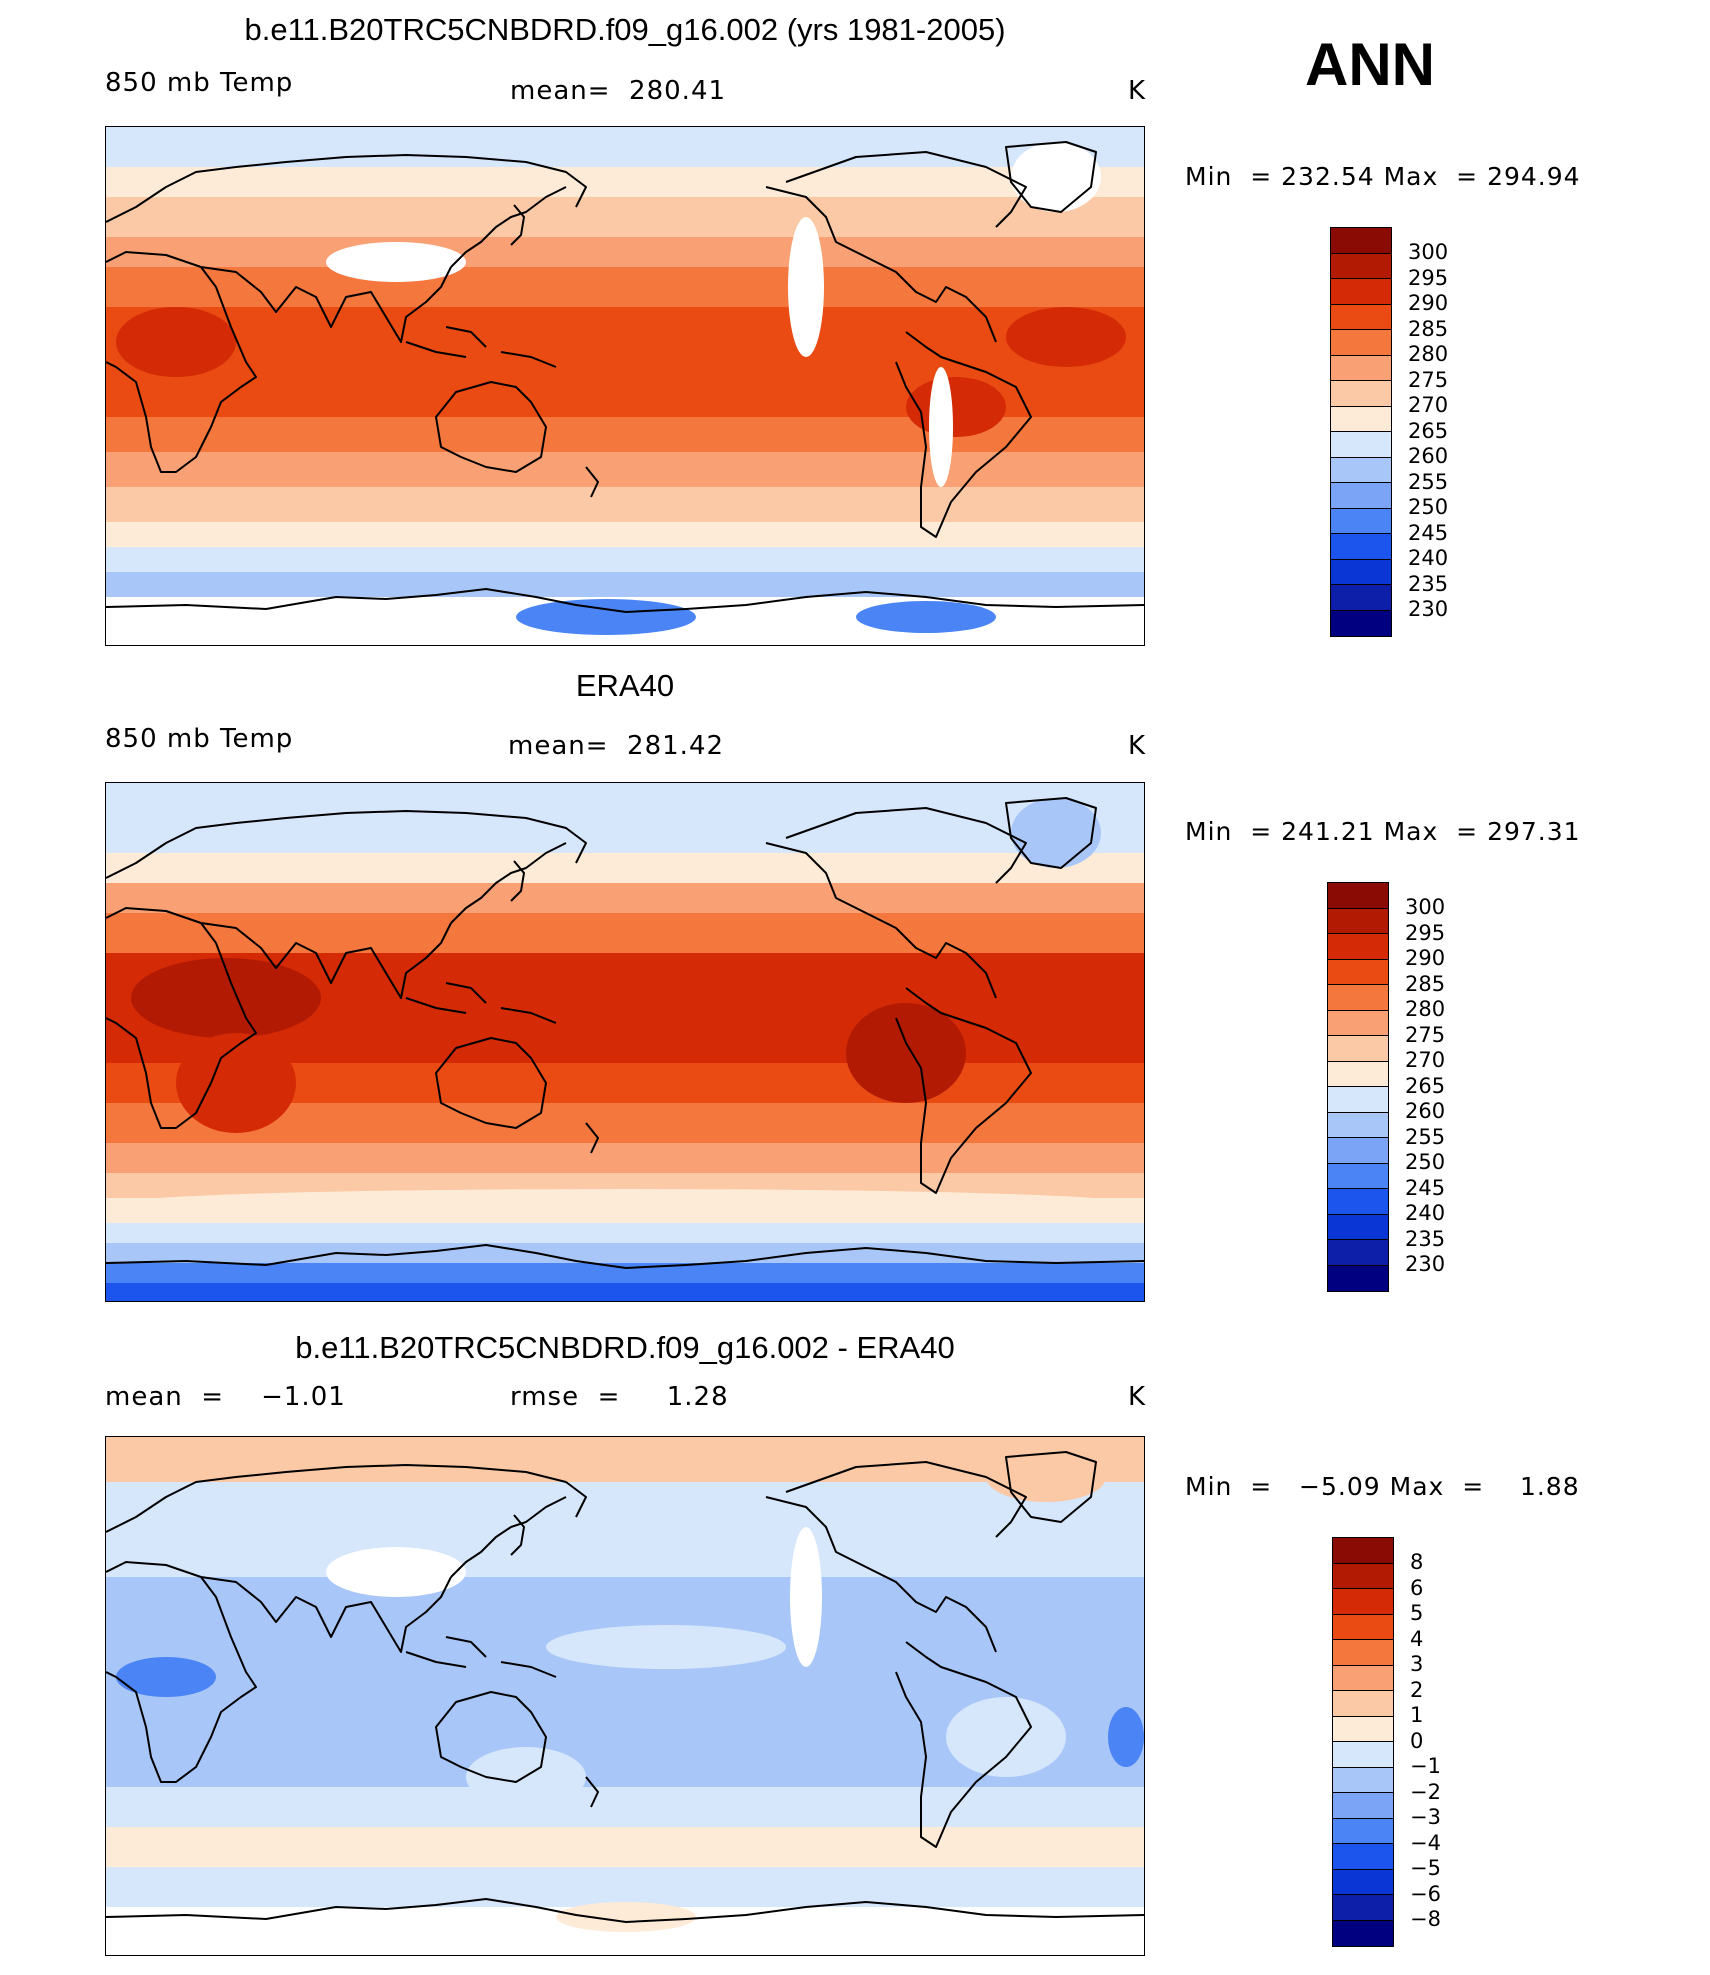 The height and width of the screenshot is (1975, 1710). What do you see at coordinates (616, 746) in the screenshot?
I see `panel-2-mean: mean= 281.42` at bounding box center [616, 746].